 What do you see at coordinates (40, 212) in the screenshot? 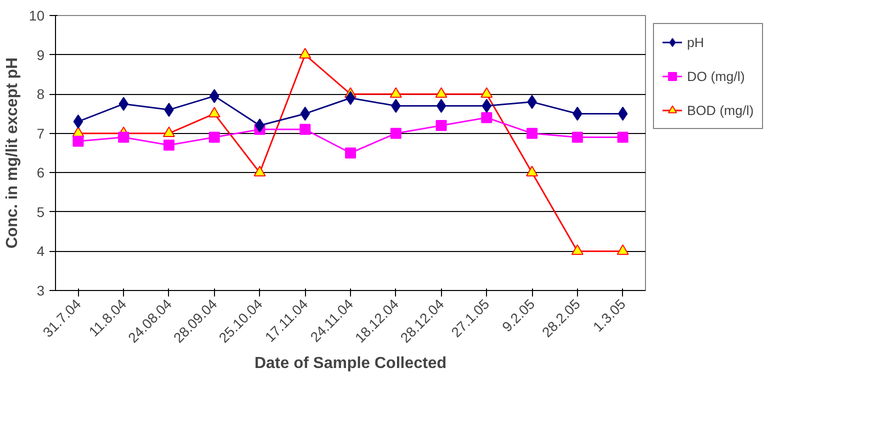
I see `y-tick-label: 5` at bounding box center [40, 212].